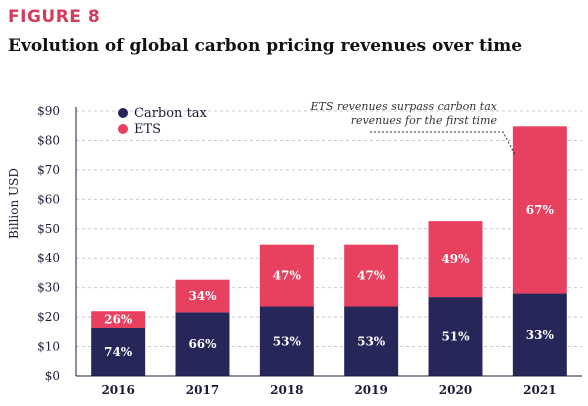 The width and height of the screenshot is (588, 406). What do you see at coordinates (424, 120) in the screenshot?
I see `annotation-text: revenues for the first time` at bounding box center [424, 120].